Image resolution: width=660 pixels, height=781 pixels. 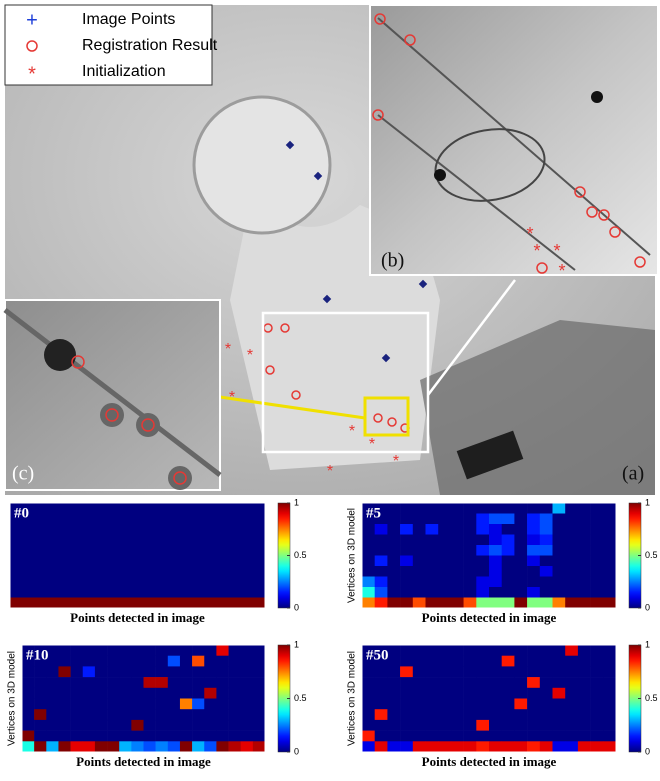 What do you see at coordinates (647, 751) in the screenshot?
I see `colorbar-tick-label: 0` at bounding box center [647, 751].